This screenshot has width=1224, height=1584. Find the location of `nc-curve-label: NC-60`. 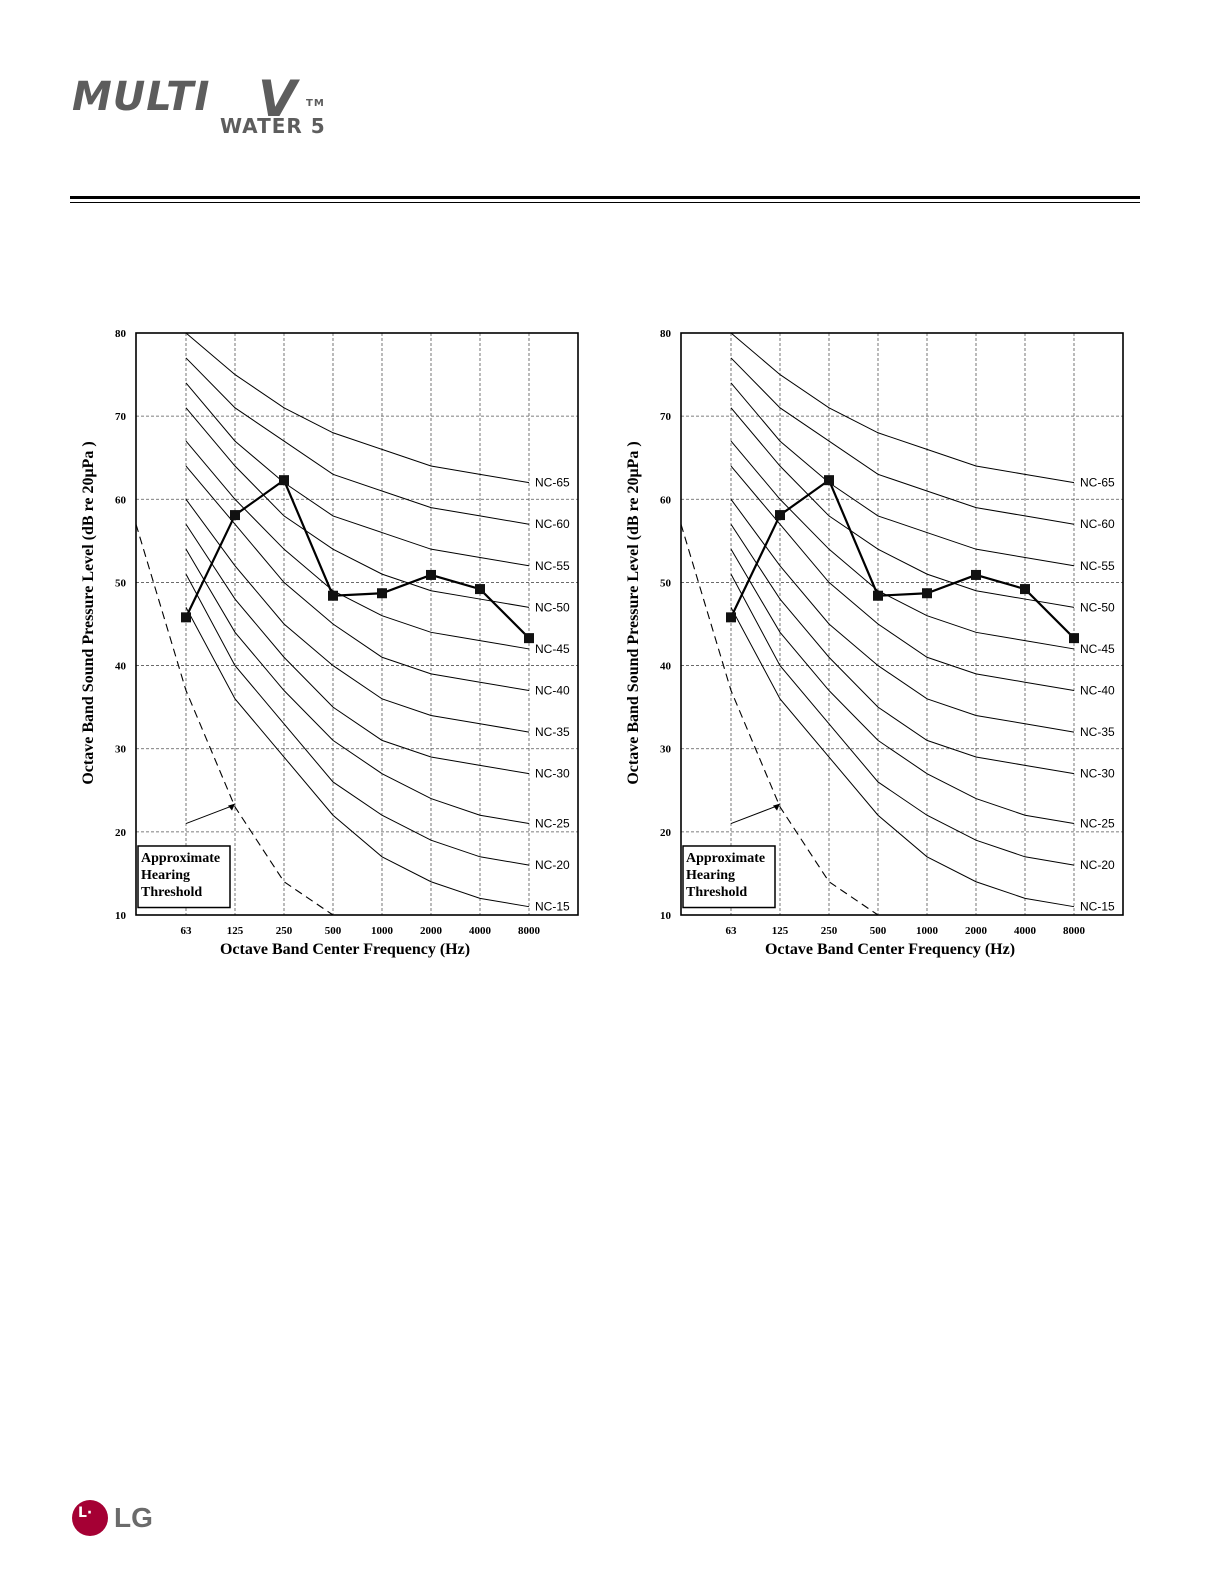

nc-curve-label: NC-60 is located at coordinates (552, 524).